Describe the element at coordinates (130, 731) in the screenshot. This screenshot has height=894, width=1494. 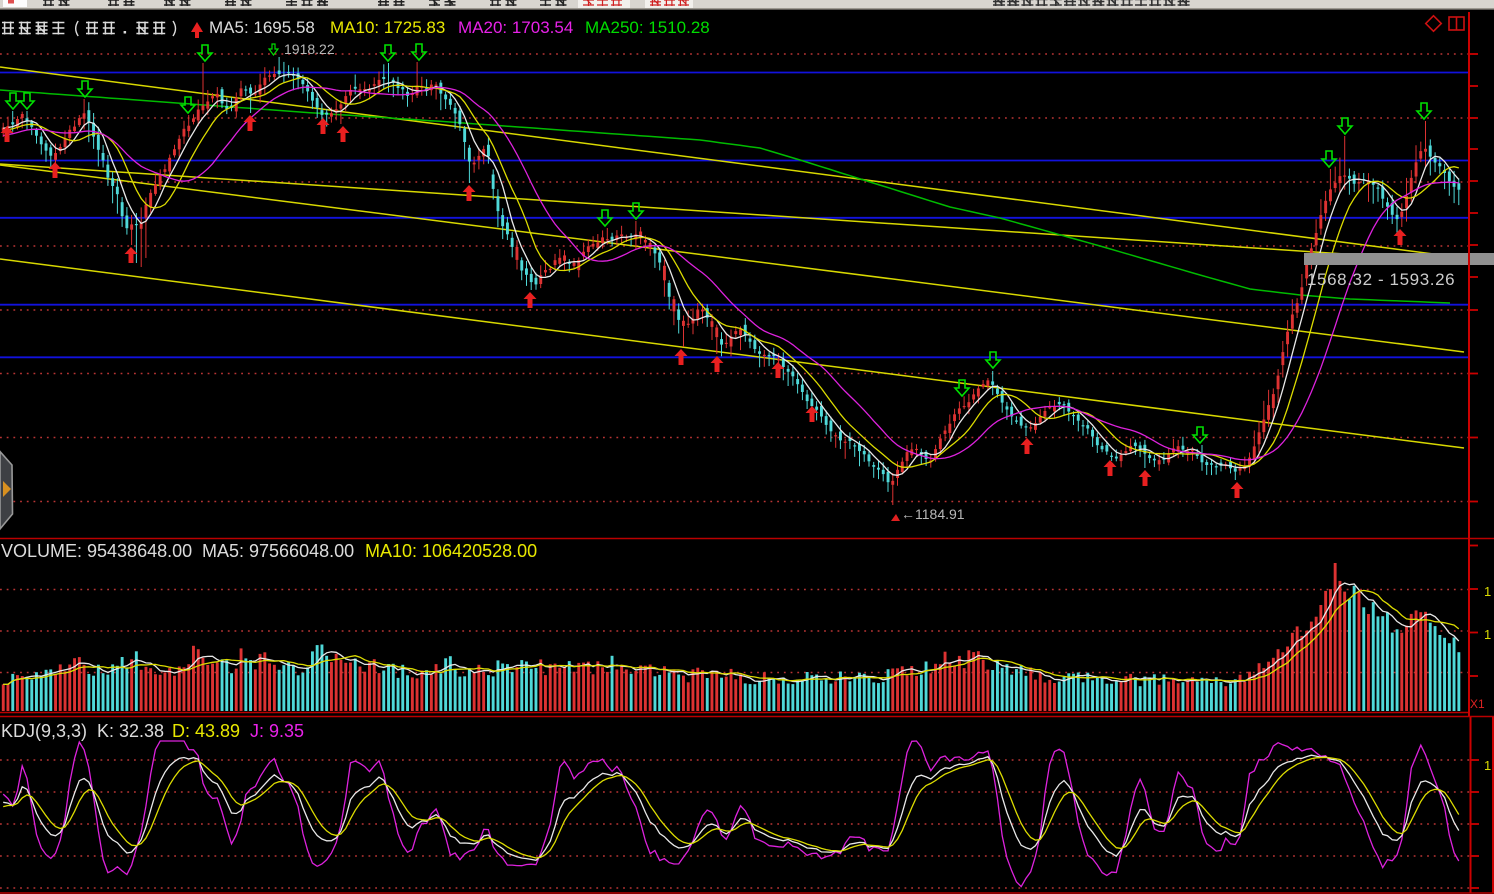
I see `svg-text: K: 32.38` at that location.